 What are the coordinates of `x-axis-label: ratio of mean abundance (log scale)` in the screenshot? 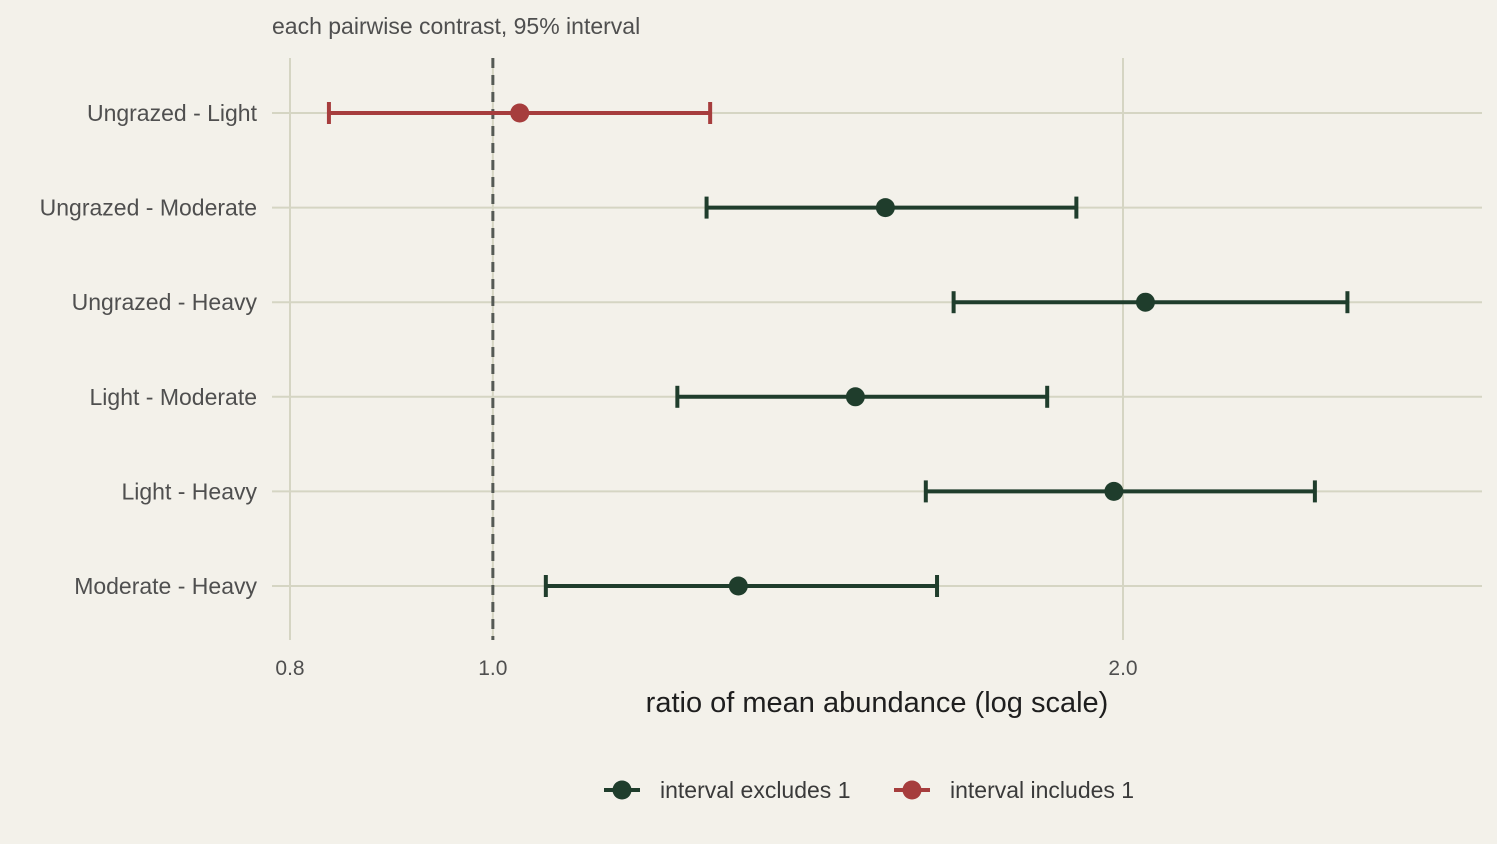 It's located at (877, 703).